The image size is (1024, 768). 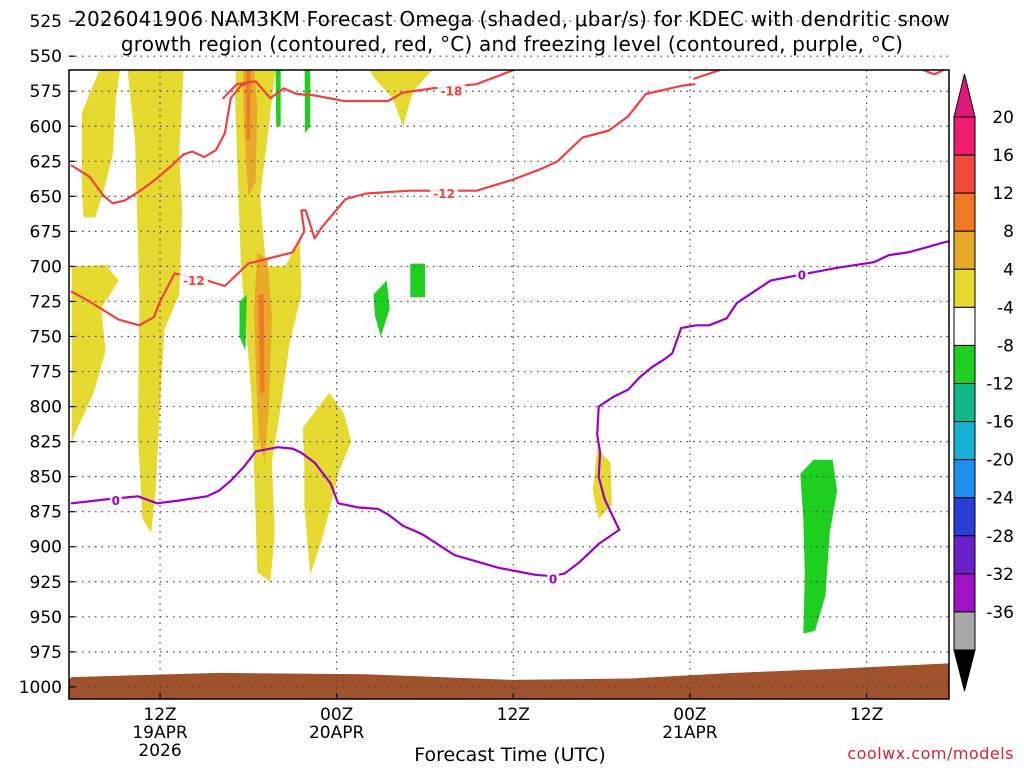 I want to click on colorbar-label: -24, so click(x=1000, y=499).